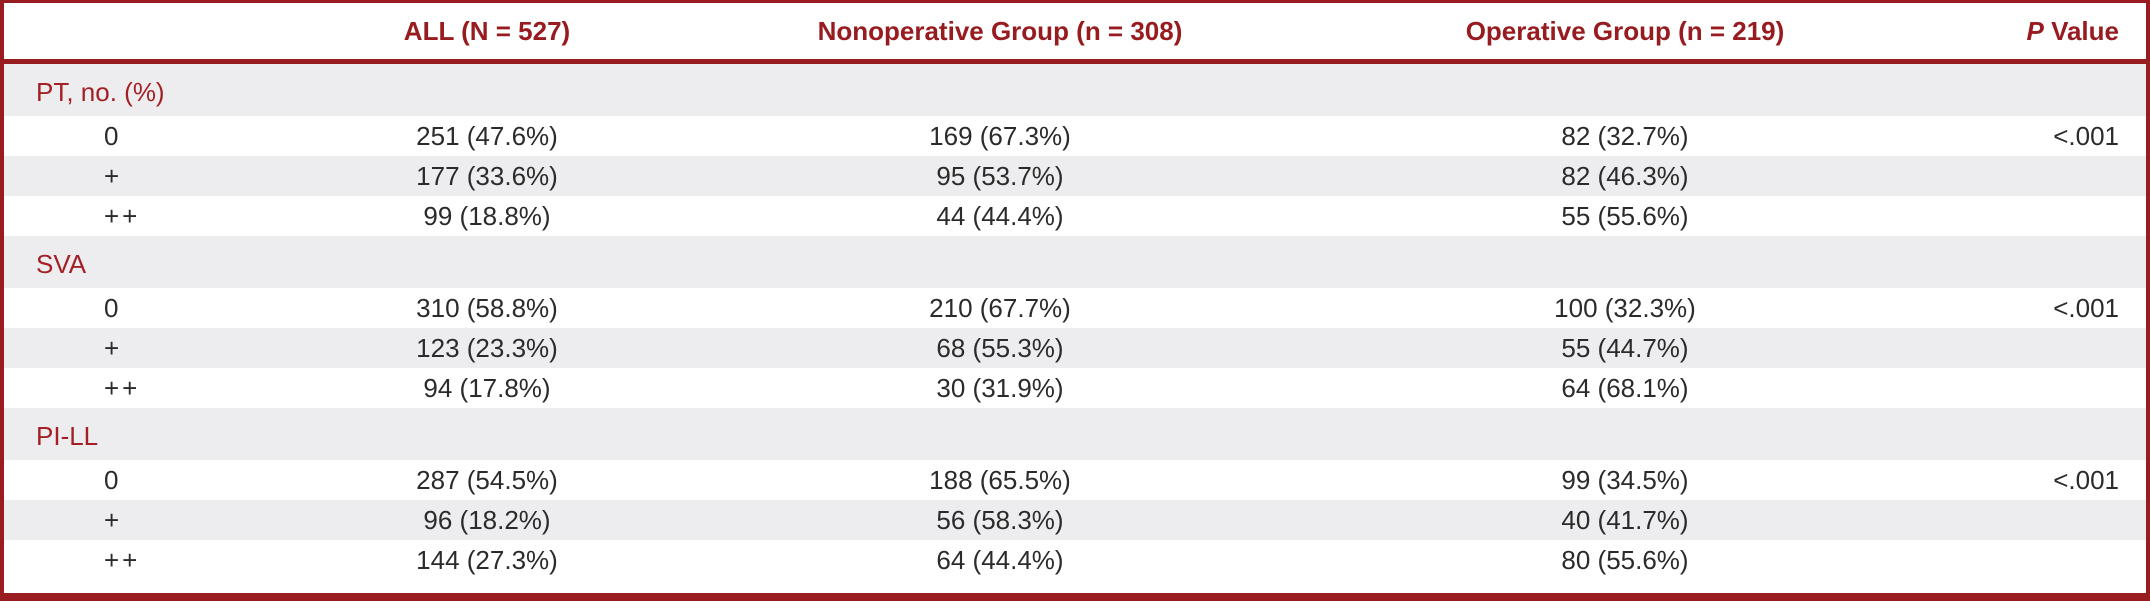 This screenshot has height=601, width=2150. Describe the element at coordinates (1075, 388) in the screenshot. I see `table-row: ++ 94 (17.8%) 30 (31.9%) 64 (68.1%)` at that location.